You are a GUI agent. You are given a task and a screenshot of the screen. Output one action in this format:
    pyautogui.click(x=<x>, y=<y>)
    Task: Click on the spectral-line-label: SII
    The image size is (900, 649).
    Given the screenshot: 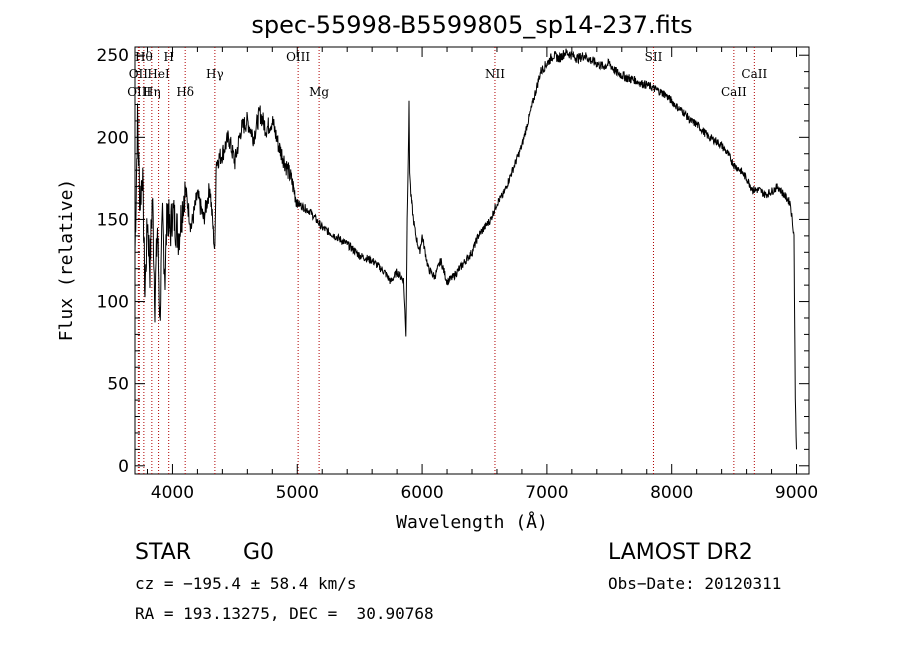 What is the action you would take?
    pyautogui.click(x=654, y=57)
    